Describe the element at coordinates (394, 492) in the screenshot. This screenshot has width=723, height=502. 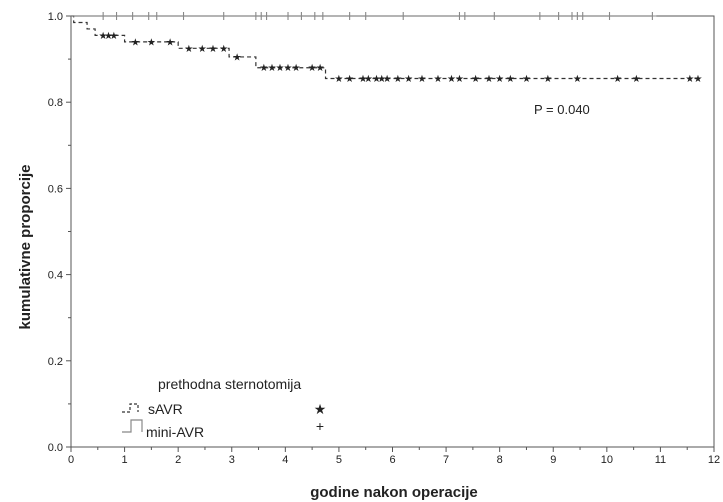
I see `x-axis-title: godine nakon operacije` at that location.